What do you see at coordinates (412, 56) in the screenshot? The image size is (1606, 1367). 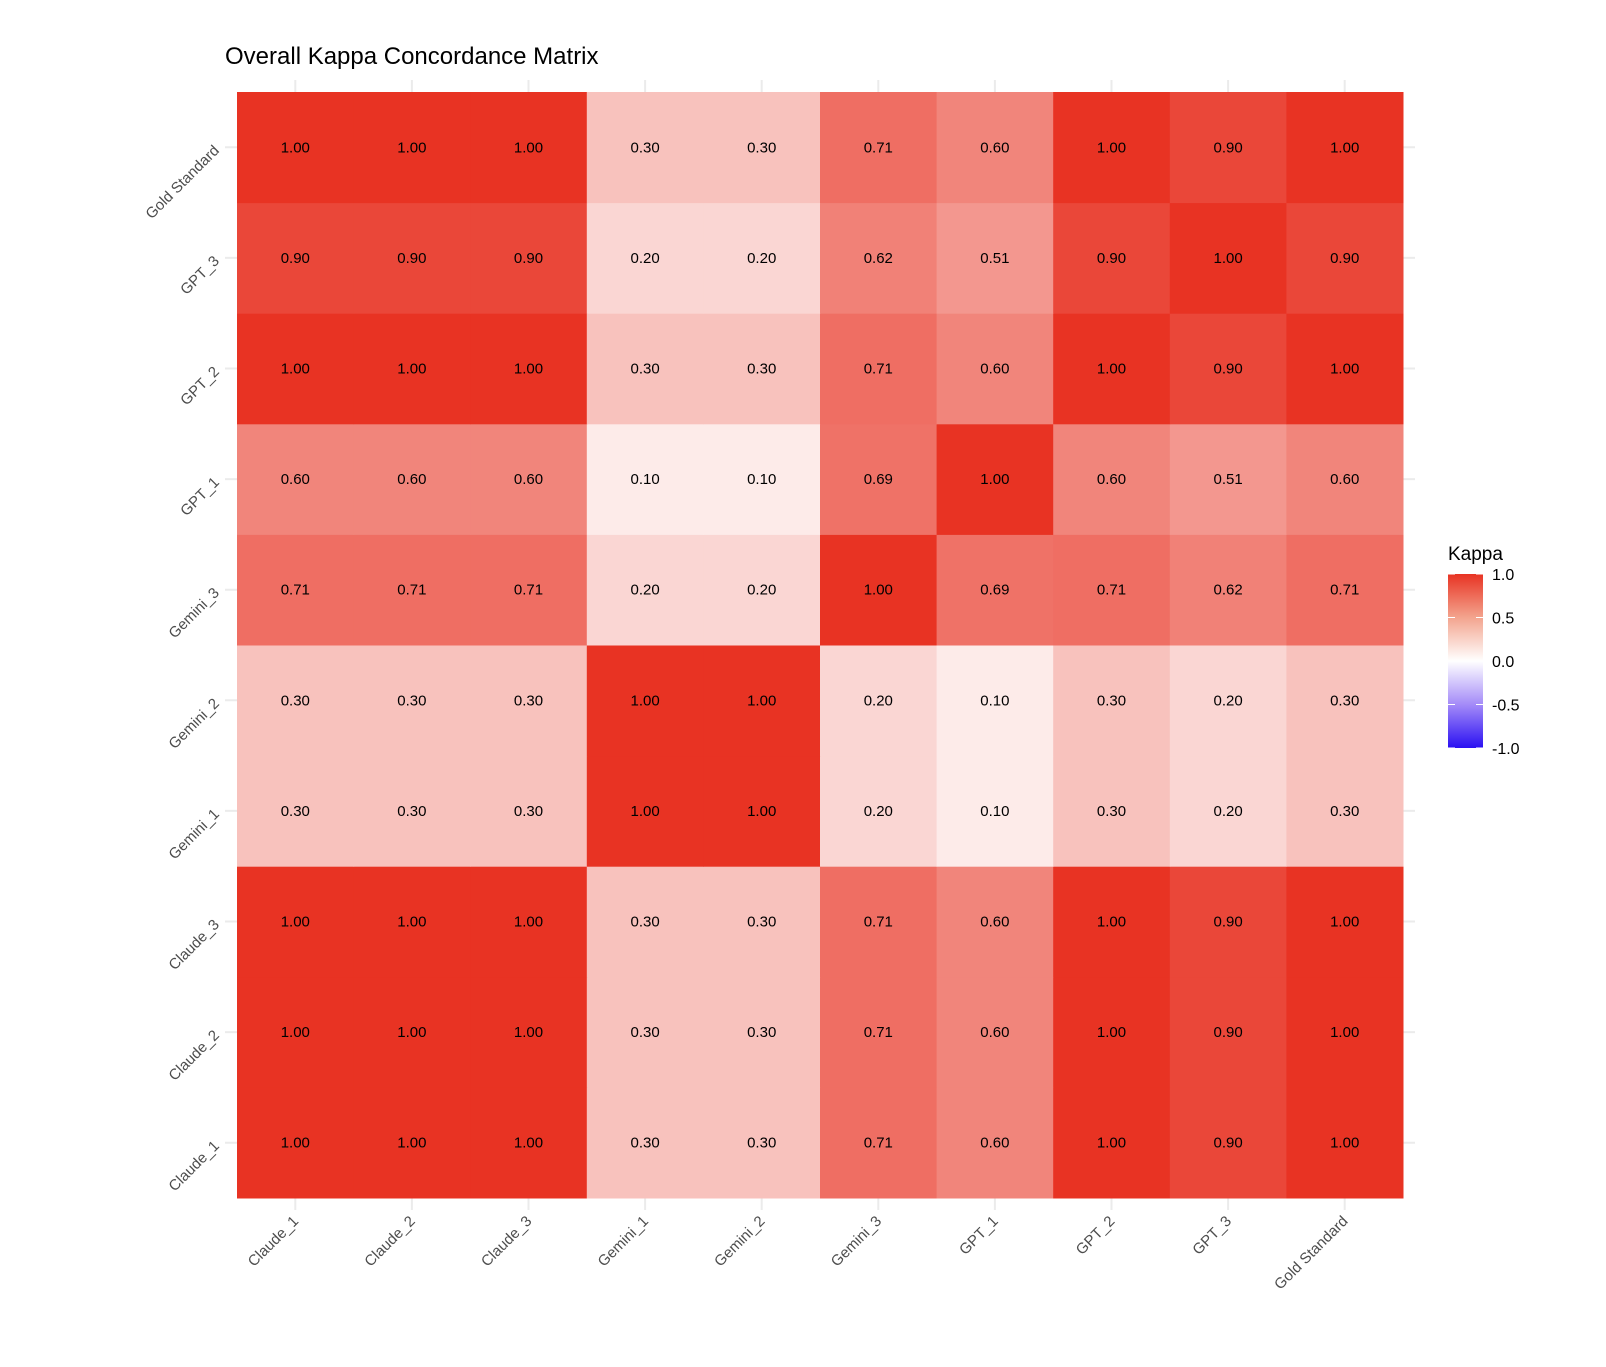 I see `chart-title: Overall Kappa Concordance Matrix` at bounding box center [412, 56].